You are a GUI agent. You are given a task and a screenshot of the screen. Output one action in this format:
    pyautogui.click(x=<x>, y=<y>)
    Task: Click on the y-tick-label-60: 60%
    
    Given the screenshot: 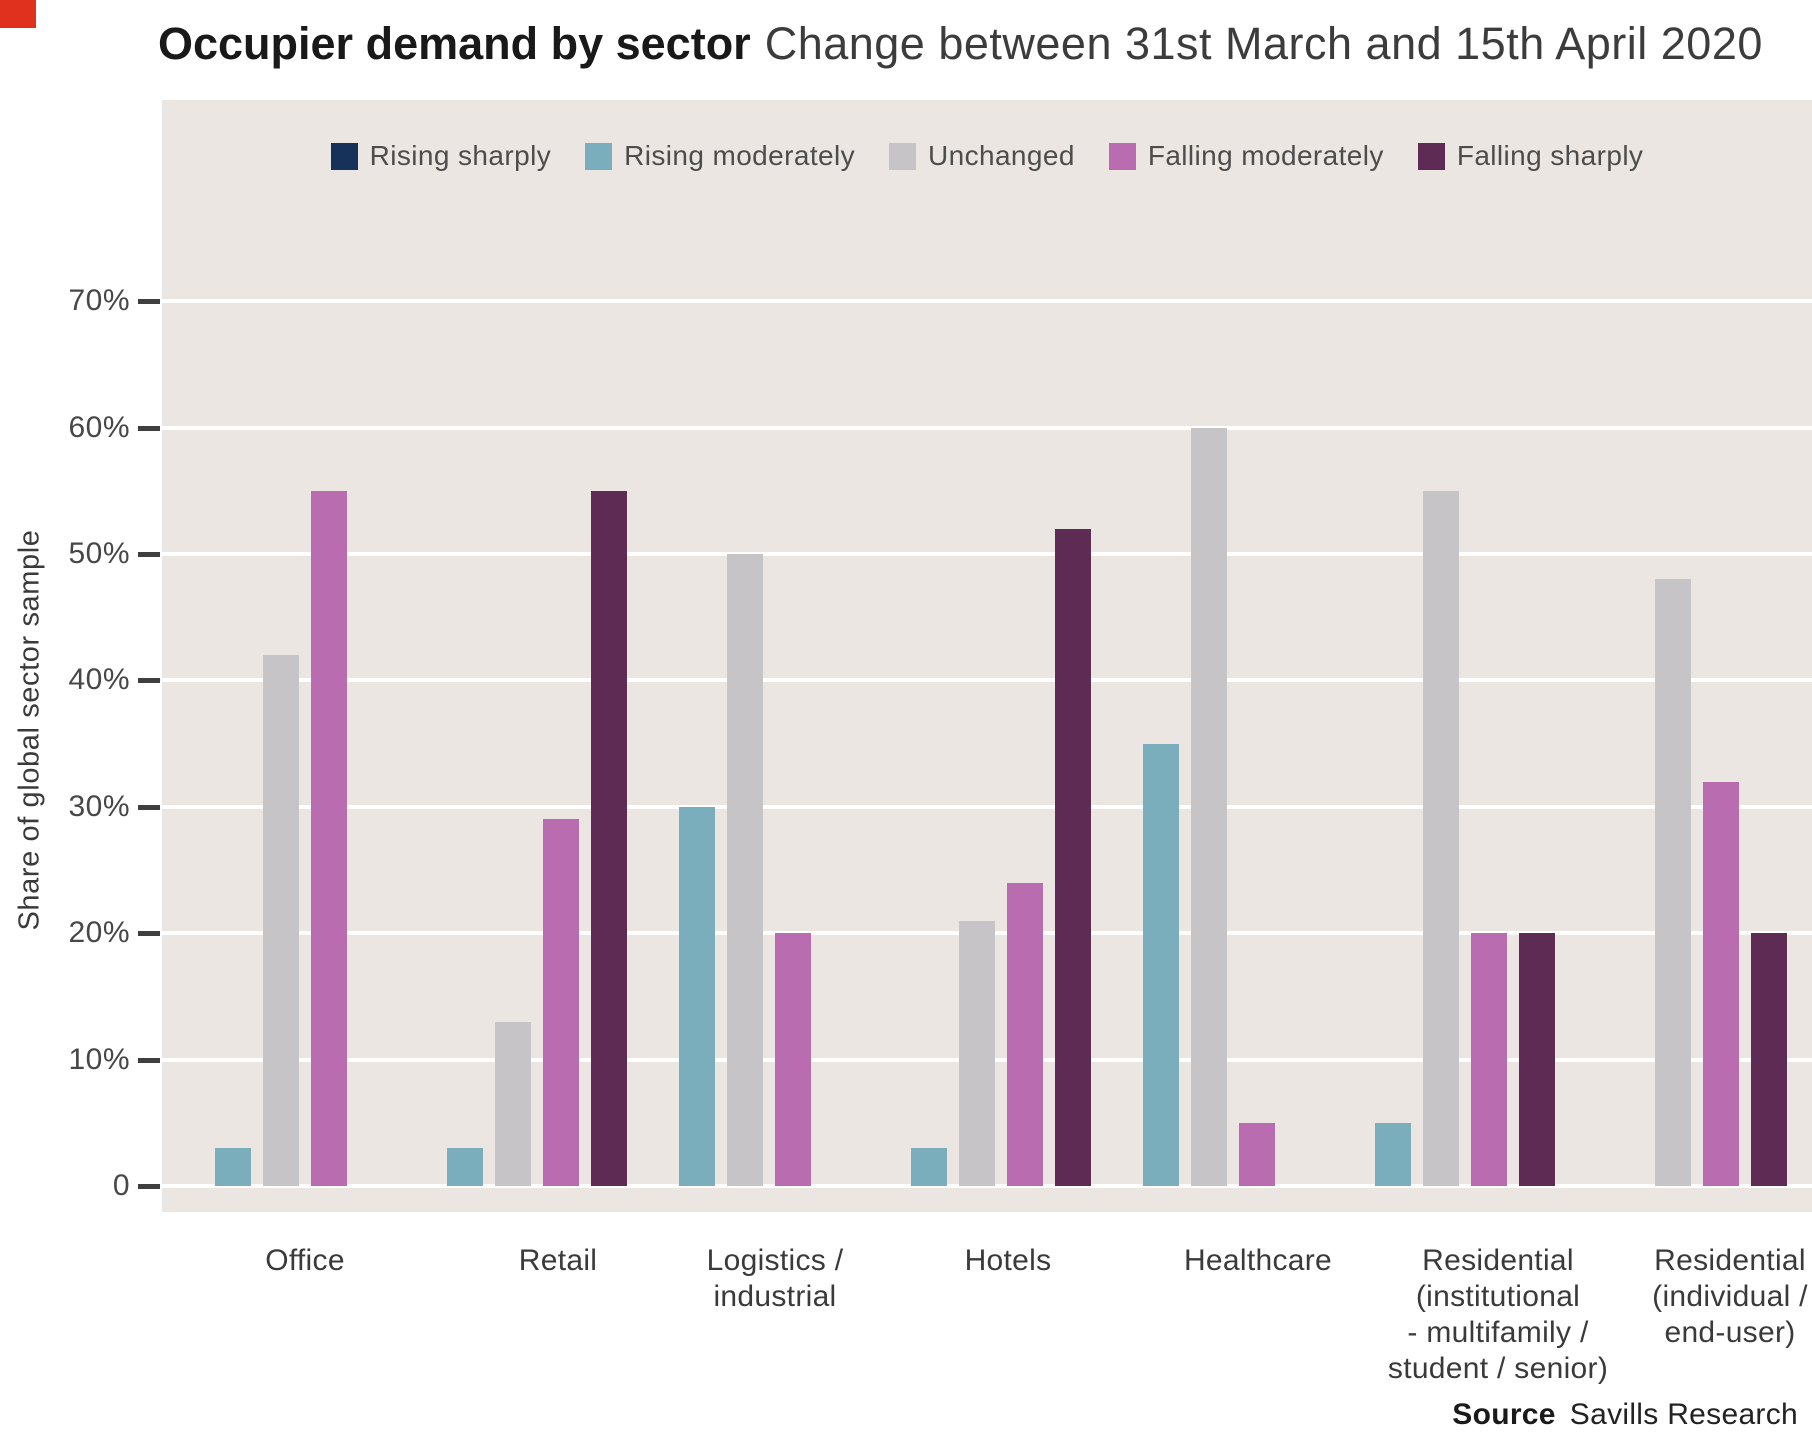 What is the action you would take?
    pyautogui.click(x=99, y=427)
    